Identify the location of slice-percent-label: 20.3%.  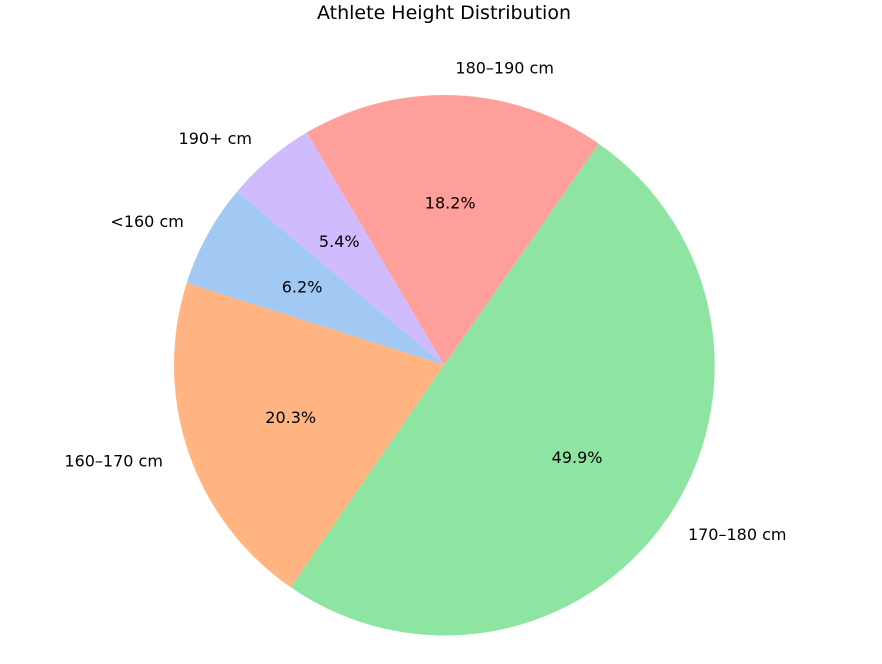
(290, 417).